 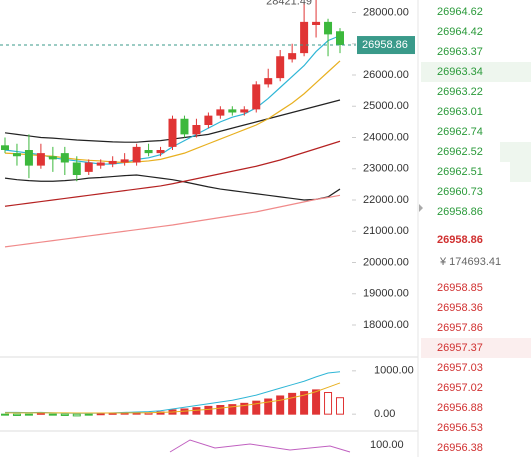 I want to click on y-tick-label: 1000.00, so click(x=394, y=371).